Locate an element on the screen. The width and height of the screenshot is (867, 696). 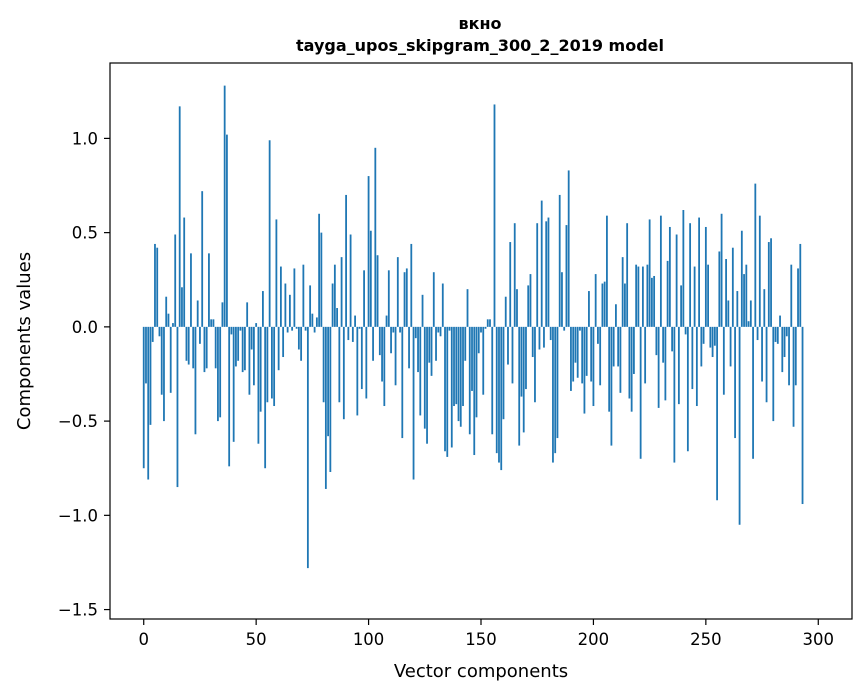
y-tick-label: 0.5 is located at coordinates (85, 233).